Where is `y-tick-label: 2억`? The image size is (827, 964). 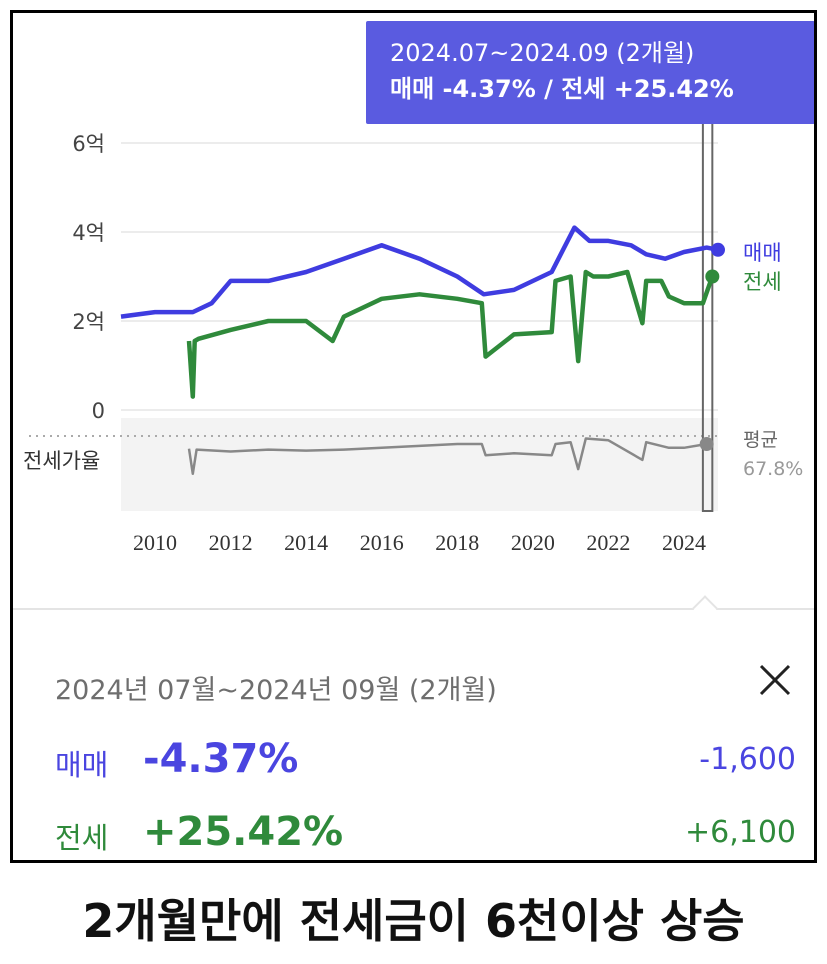 y-tick-label: 2억 is located at coordinates (88, 322).